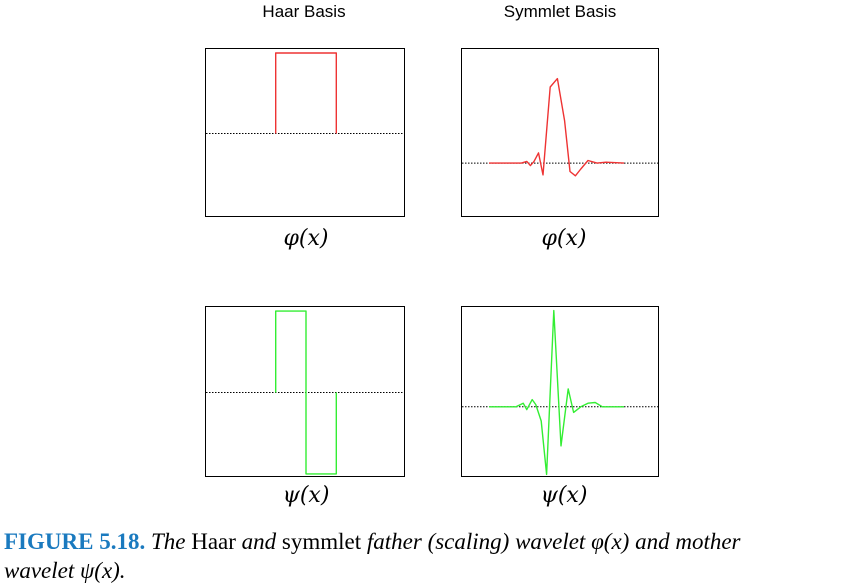  I want to click on label-symmlet-psi: ψ(x), so click(564, 495).